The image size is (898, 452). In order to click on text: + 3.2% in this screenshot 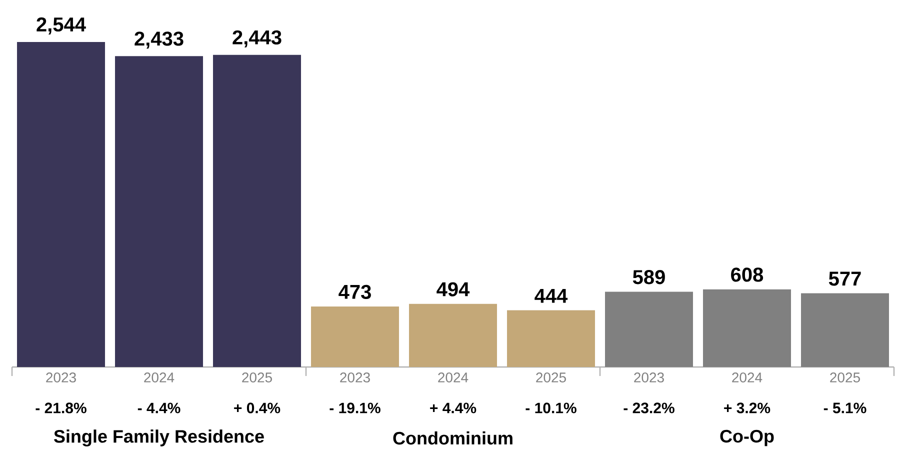, I will do `click(747, 408)`.